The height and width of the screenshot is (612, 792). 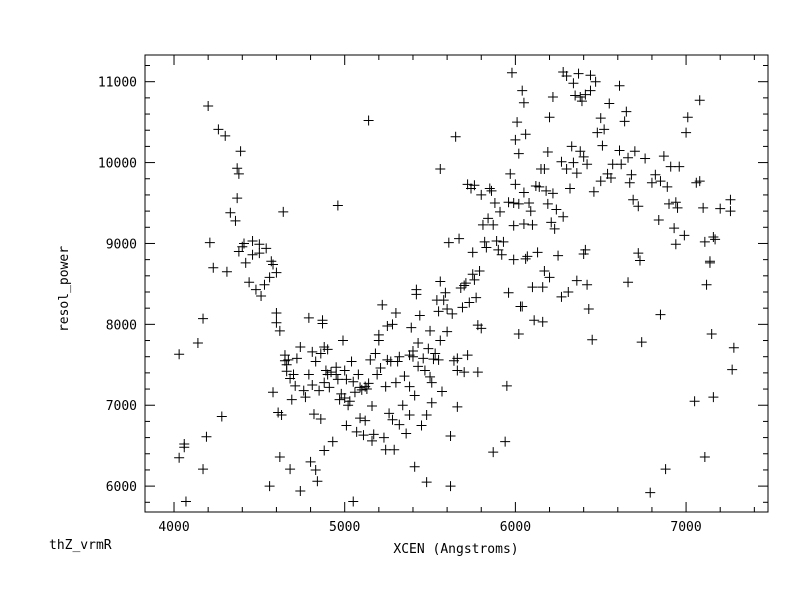 What do you see at coordinates (121, 325) in the screenshot?
I see `y-tick-label: 8000` at bounding box center [121, 325].